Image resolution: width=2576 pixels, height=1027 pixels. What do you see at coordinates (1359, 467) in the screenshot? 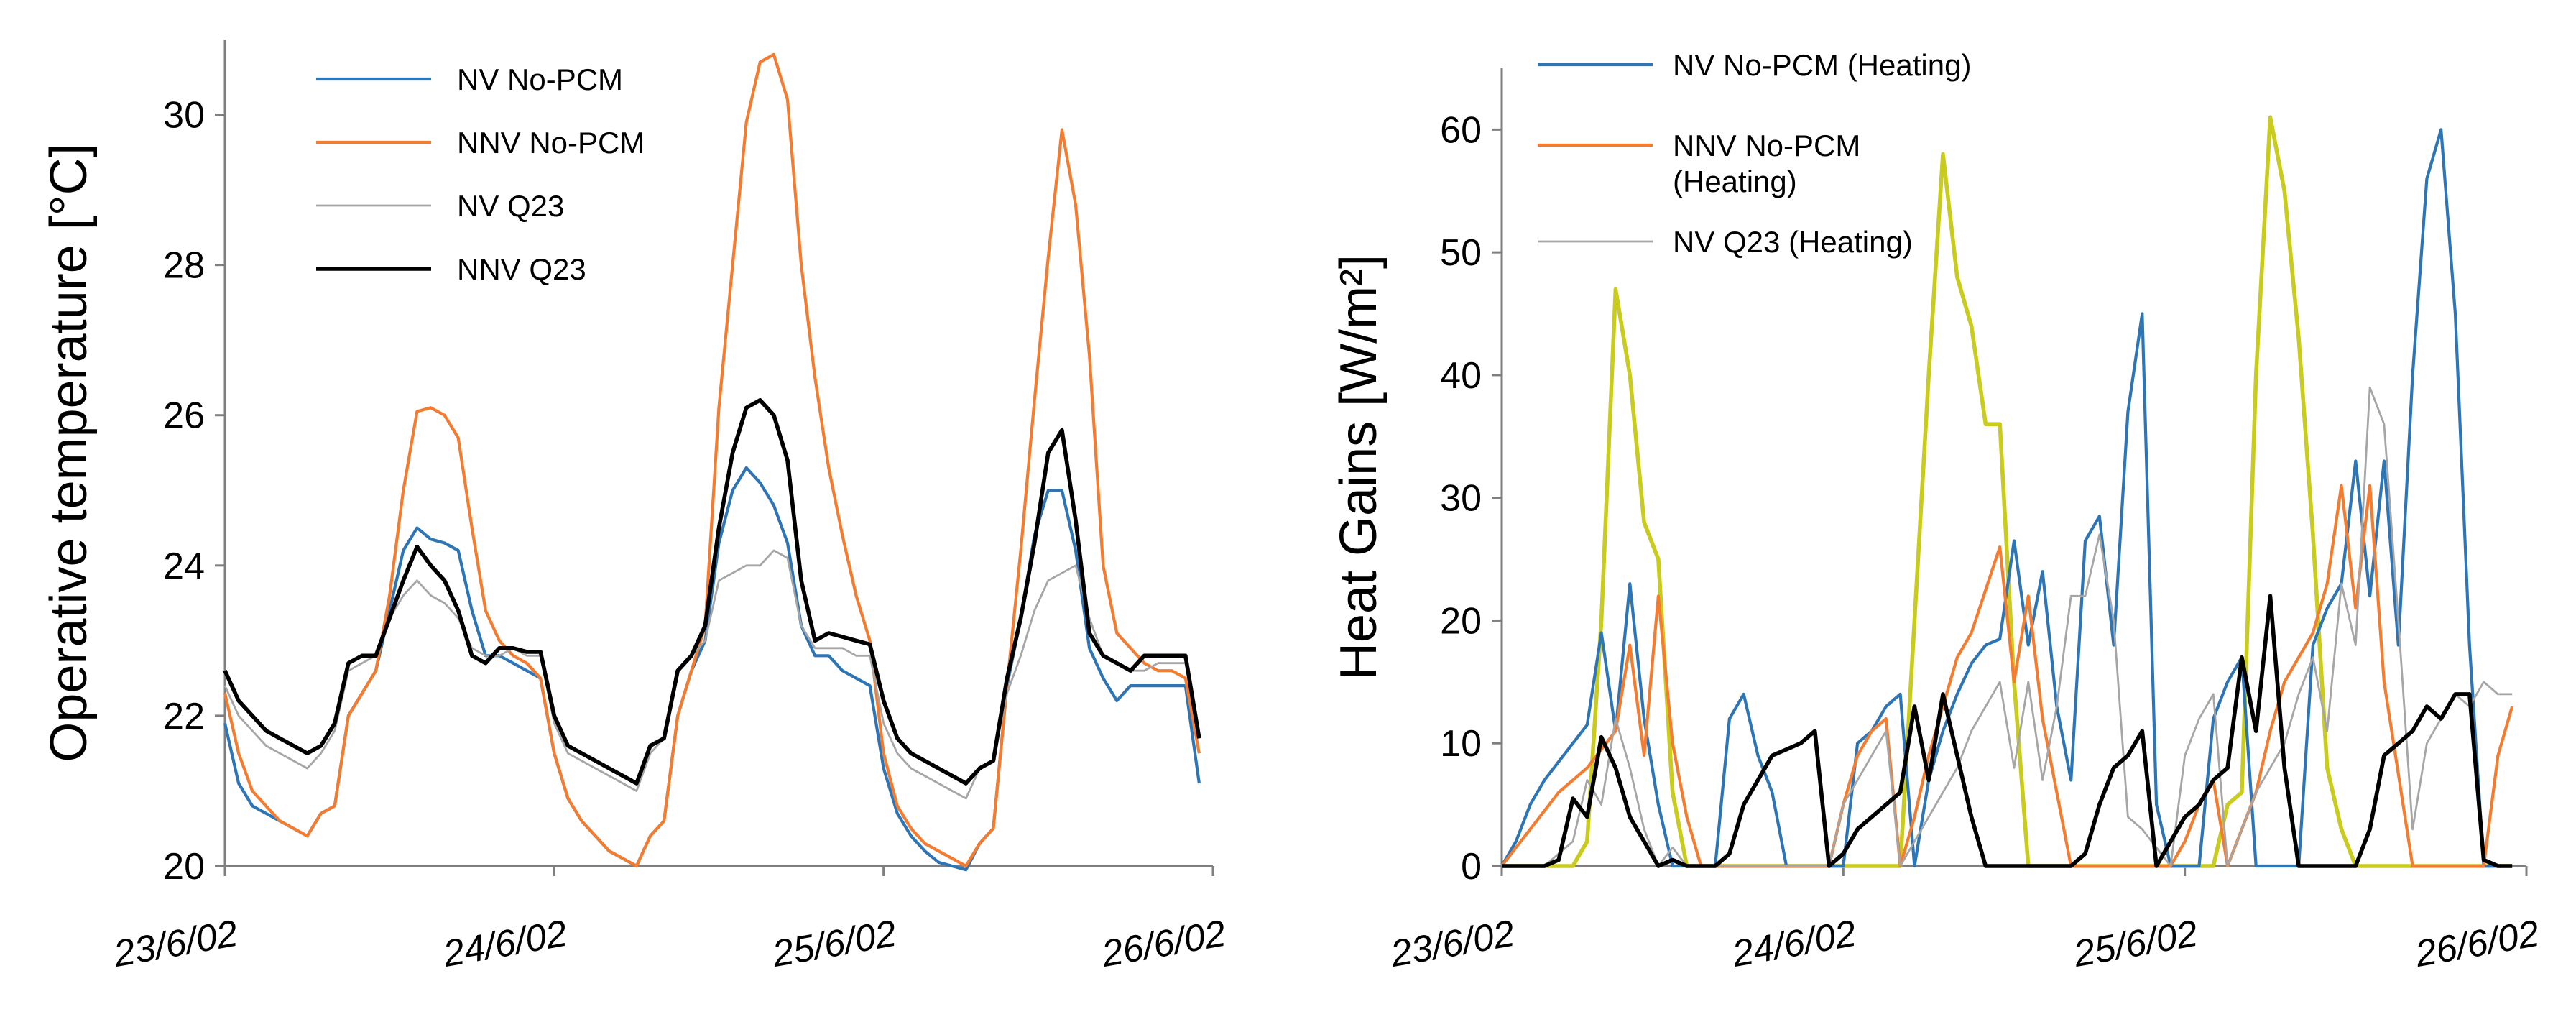
I see `y-axis-label: Heat Gains [W/m²]` at bounding box center [1359, 467].